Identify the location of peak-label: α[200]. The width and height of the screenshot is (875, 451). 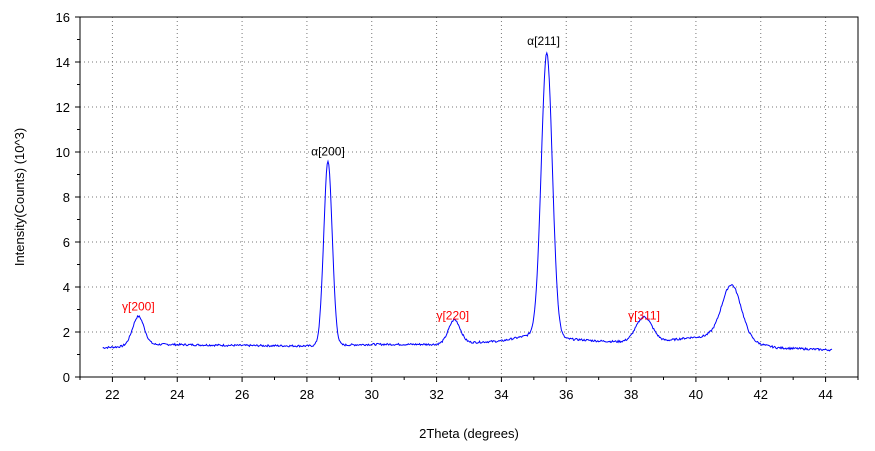
(328, 151).